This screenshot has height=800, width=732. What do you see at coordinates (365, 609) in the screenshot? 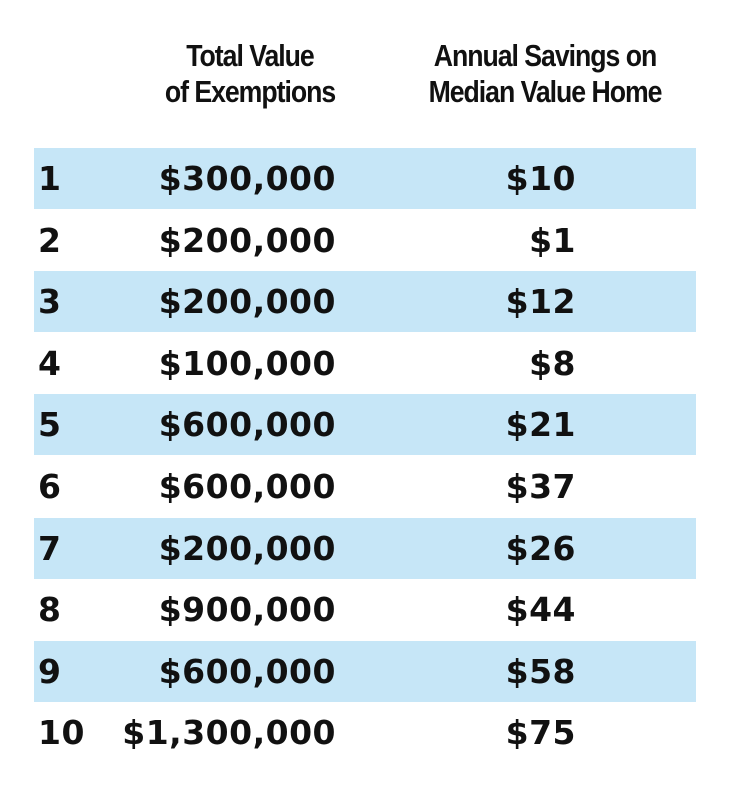
I see `table-row: 8 $900,000 $44` at bounding box center [365, 609].